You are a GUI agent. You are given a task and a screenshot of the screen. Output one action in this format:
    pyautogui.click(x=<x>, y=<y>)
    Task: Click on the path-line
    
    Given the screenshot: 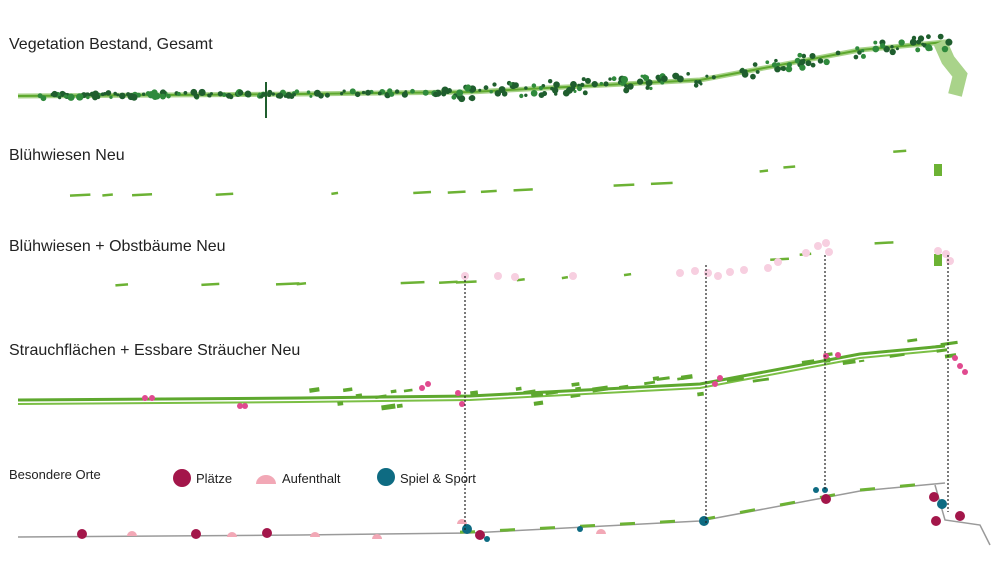 What is the action you would take?
    pyautogui.click(x=481, y=510)
    